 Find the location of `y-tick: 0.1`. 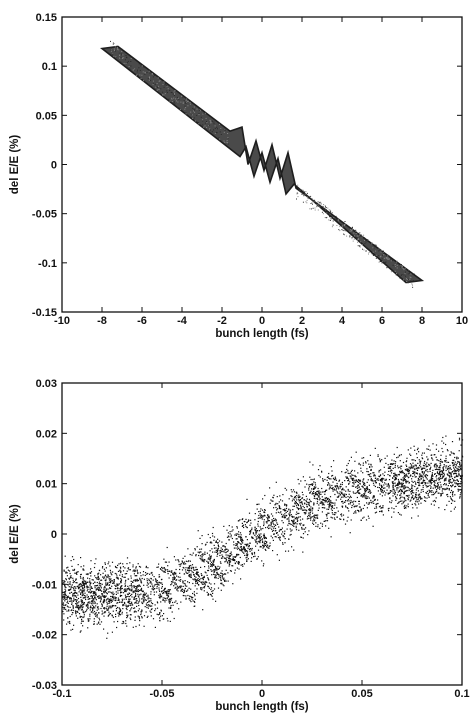

y-tick: 0.1 is located at coordinates (252, 67).